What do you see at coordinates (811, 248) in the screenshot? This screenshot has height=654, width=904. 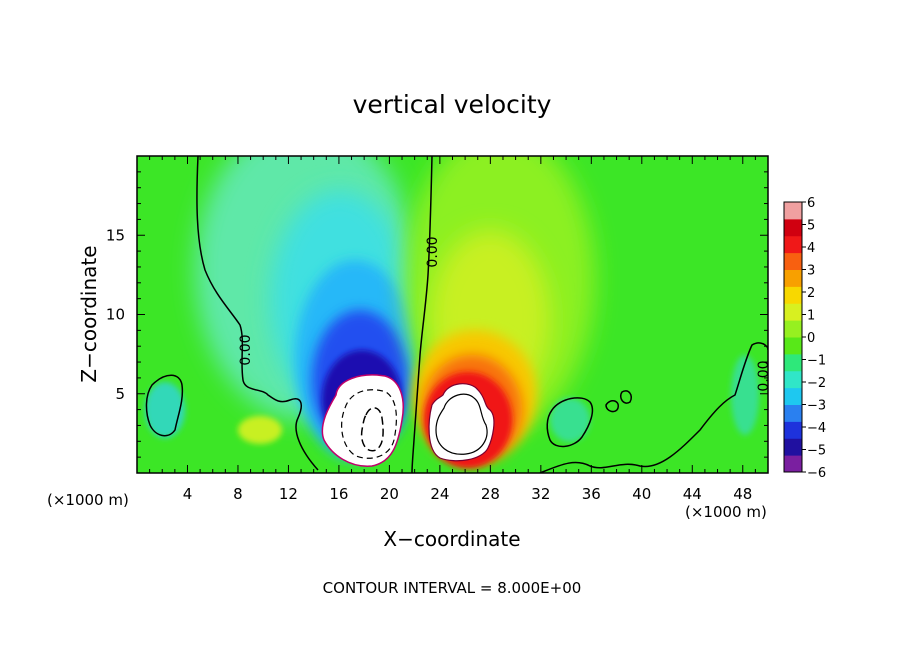 I see `colorbar-tick-label: 4` at bounding box center [811, 248].